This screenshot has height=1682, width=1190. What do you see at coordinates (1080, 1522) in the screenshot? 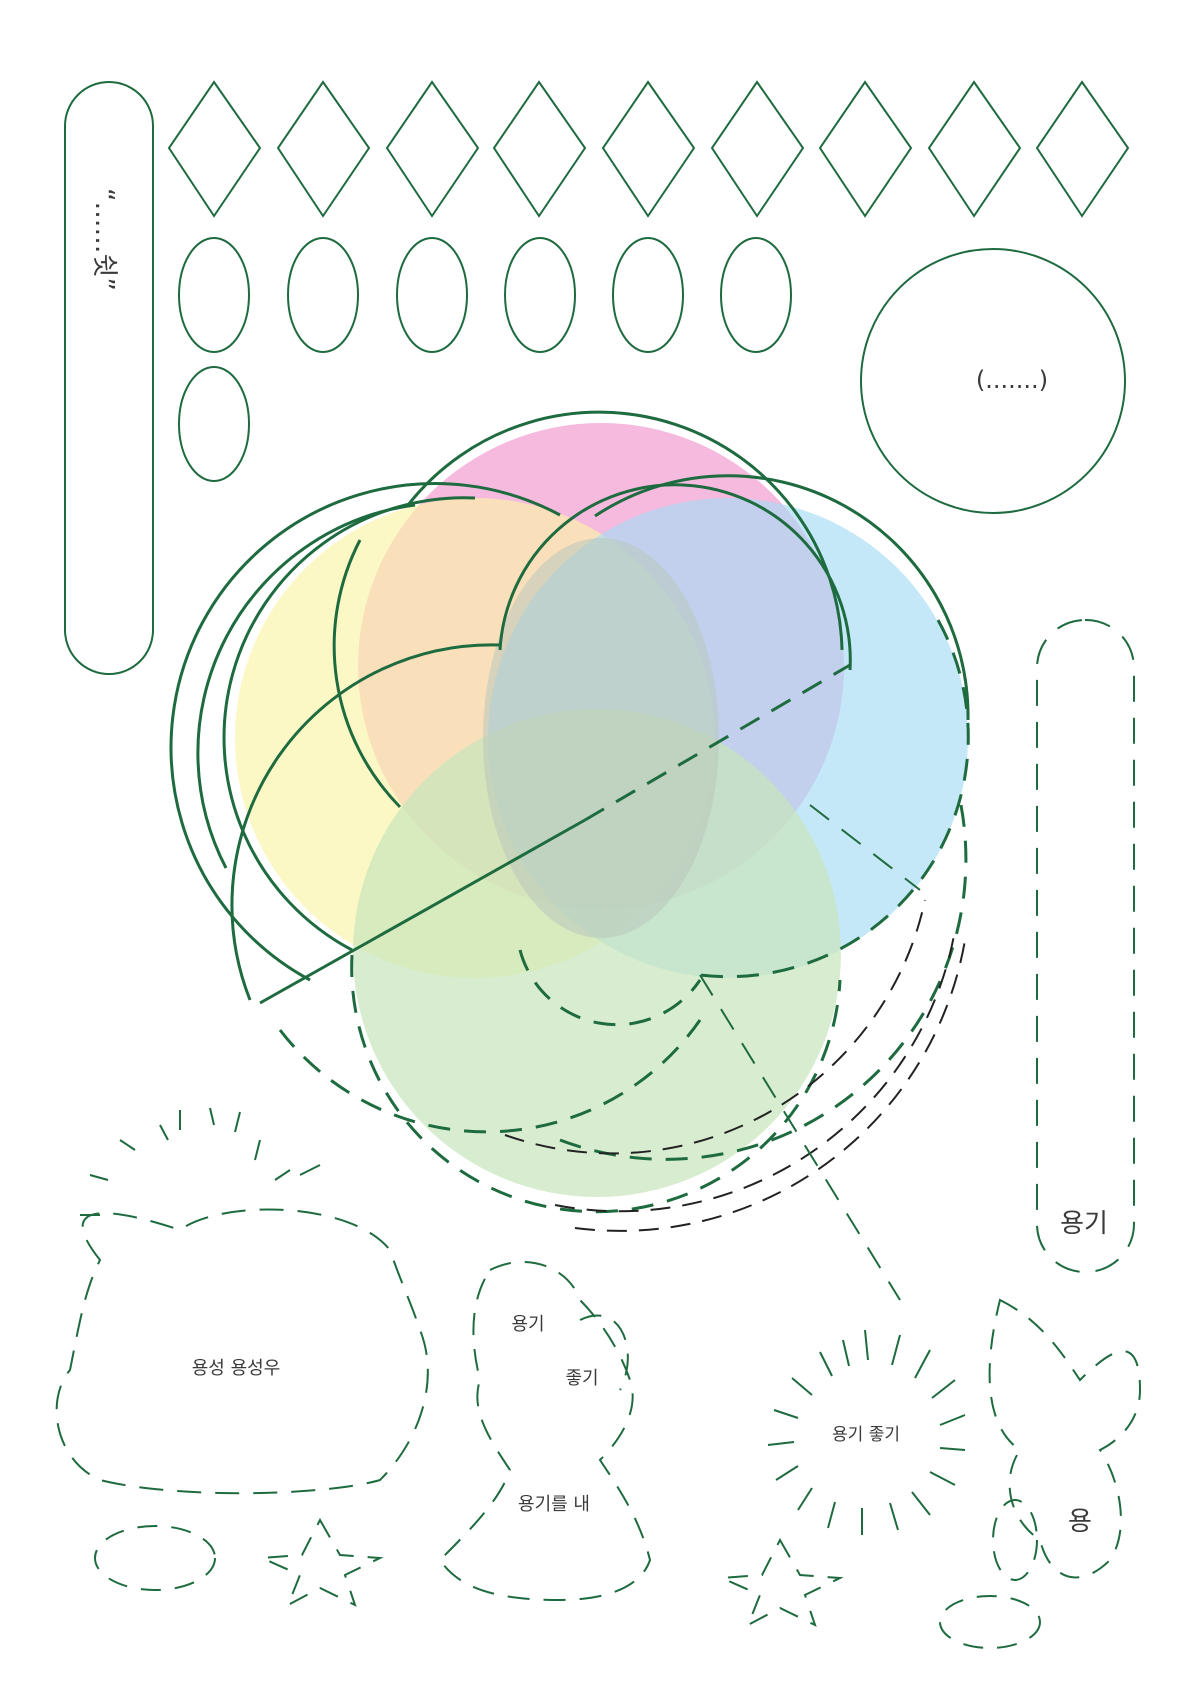
I see `right-small-text: 용` at bounding box center [1080, 1522].